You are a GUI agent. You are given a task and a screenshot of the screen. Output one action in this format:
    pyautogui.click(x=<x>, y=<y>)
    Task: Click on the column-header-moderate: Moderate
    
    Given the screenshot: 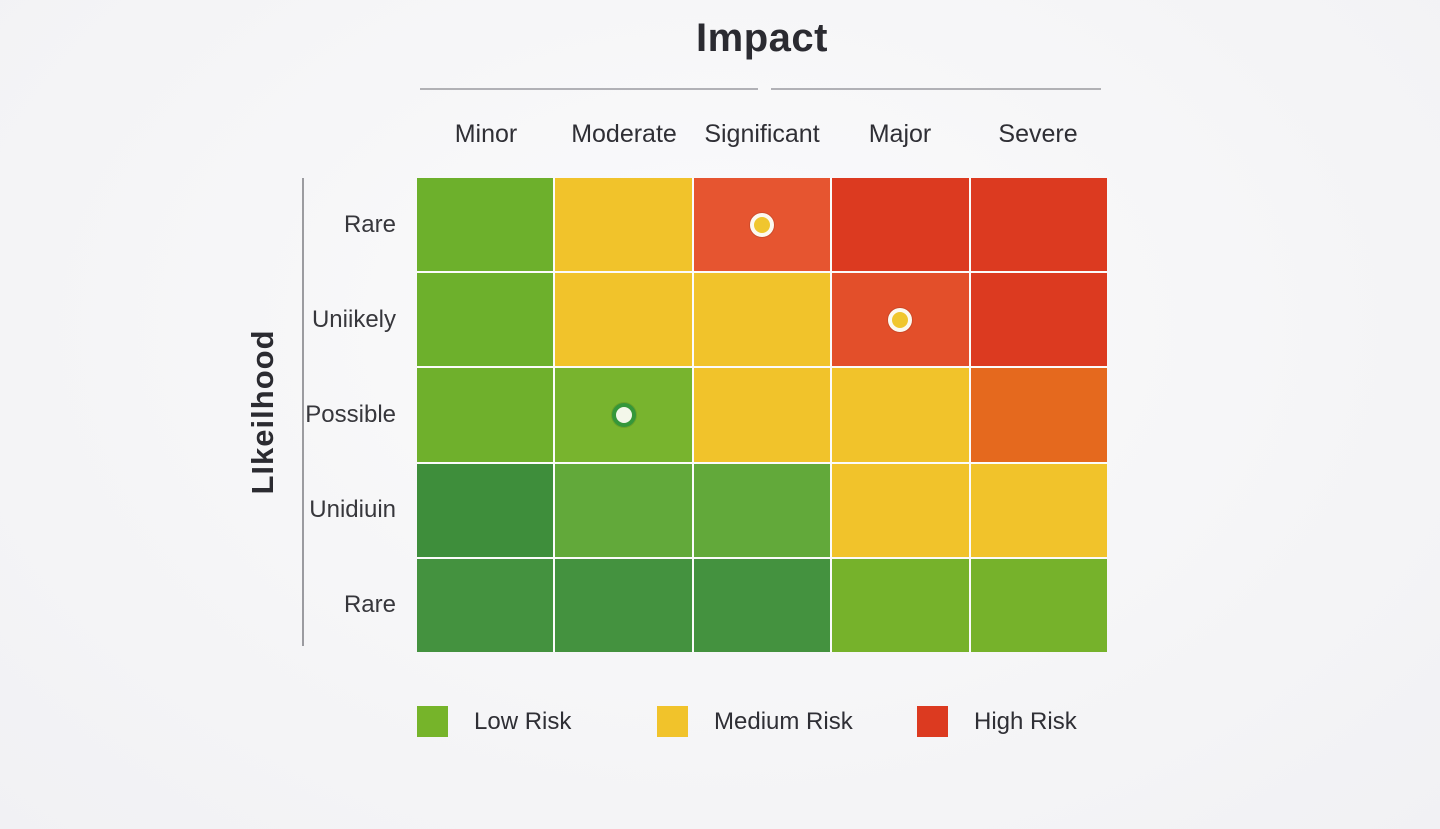 What is the action you would take?
    pyautogui.click(x=624, y=133)
    